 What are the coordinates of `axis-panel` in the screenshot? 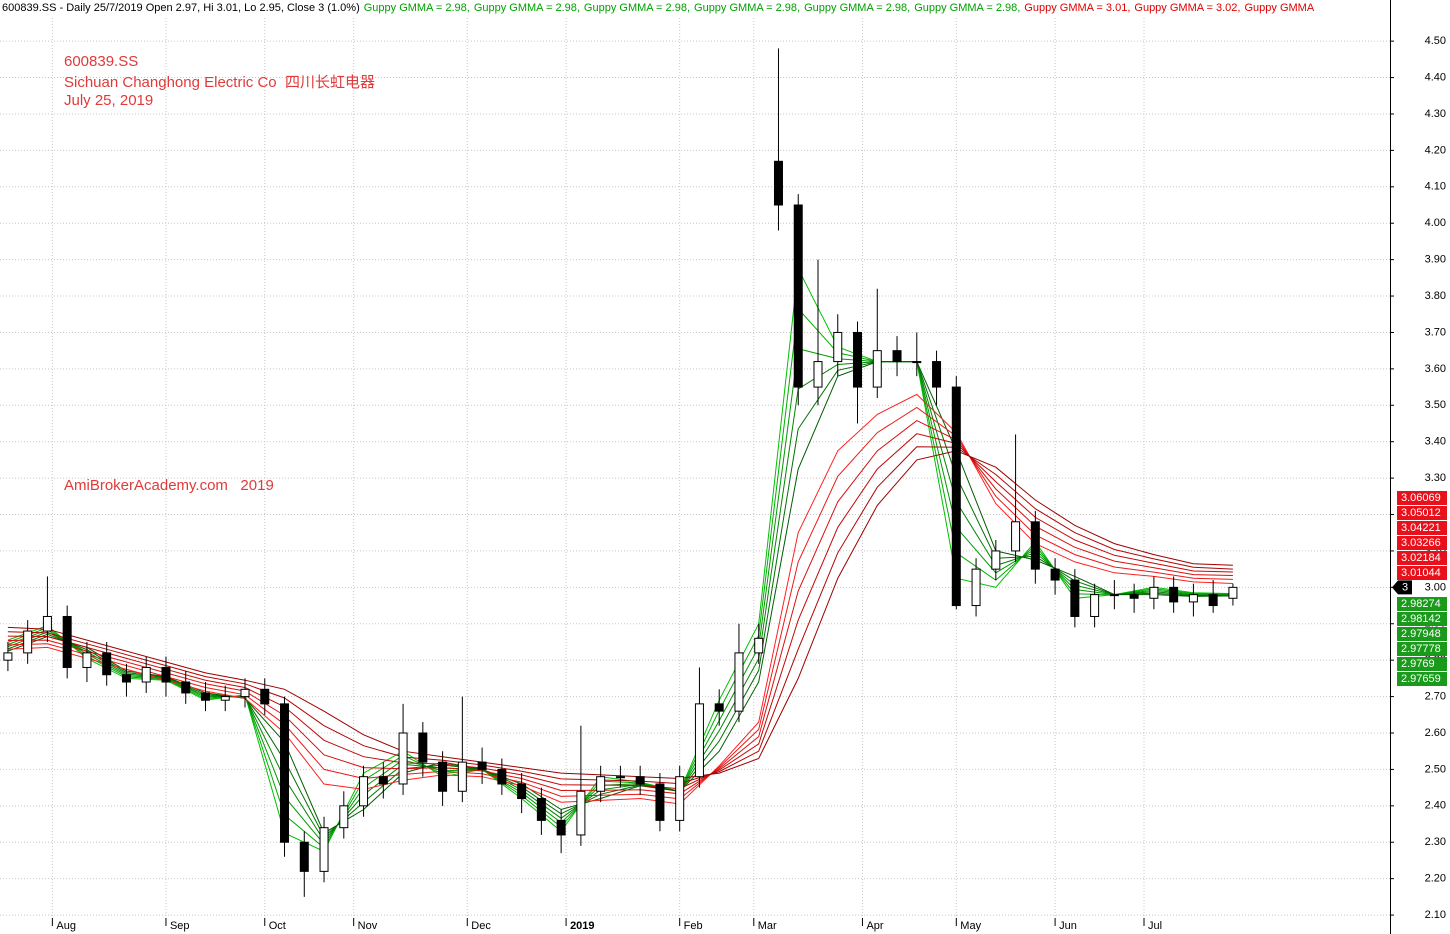 It's located at (1420, 467).